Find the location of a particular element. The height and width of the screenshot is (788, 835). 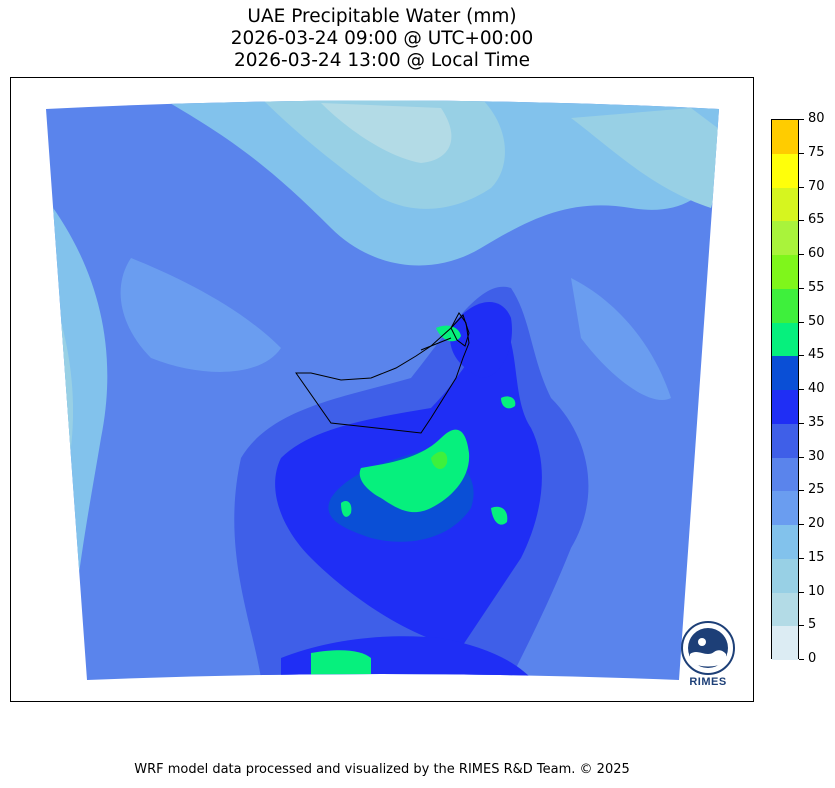

field-20-25-mid is located at coordinates (200, 315).